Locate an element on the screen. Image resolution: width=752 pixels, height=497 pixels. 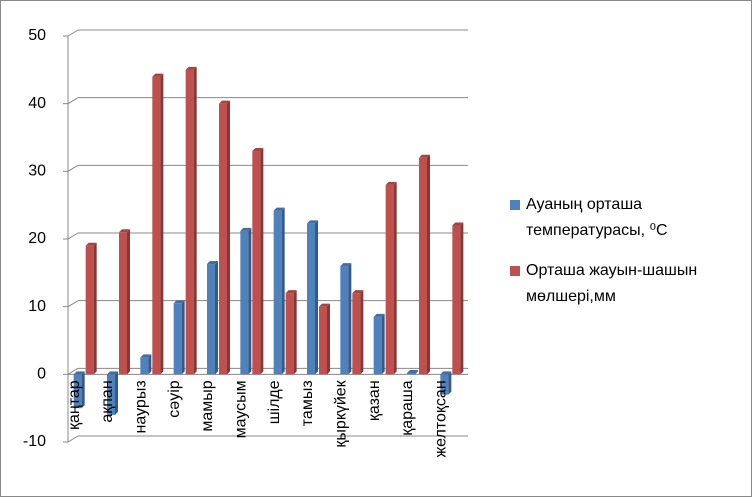
legend-item: Ауаның орташа температурасы, ⁰С is located at coordinates (627, 218).